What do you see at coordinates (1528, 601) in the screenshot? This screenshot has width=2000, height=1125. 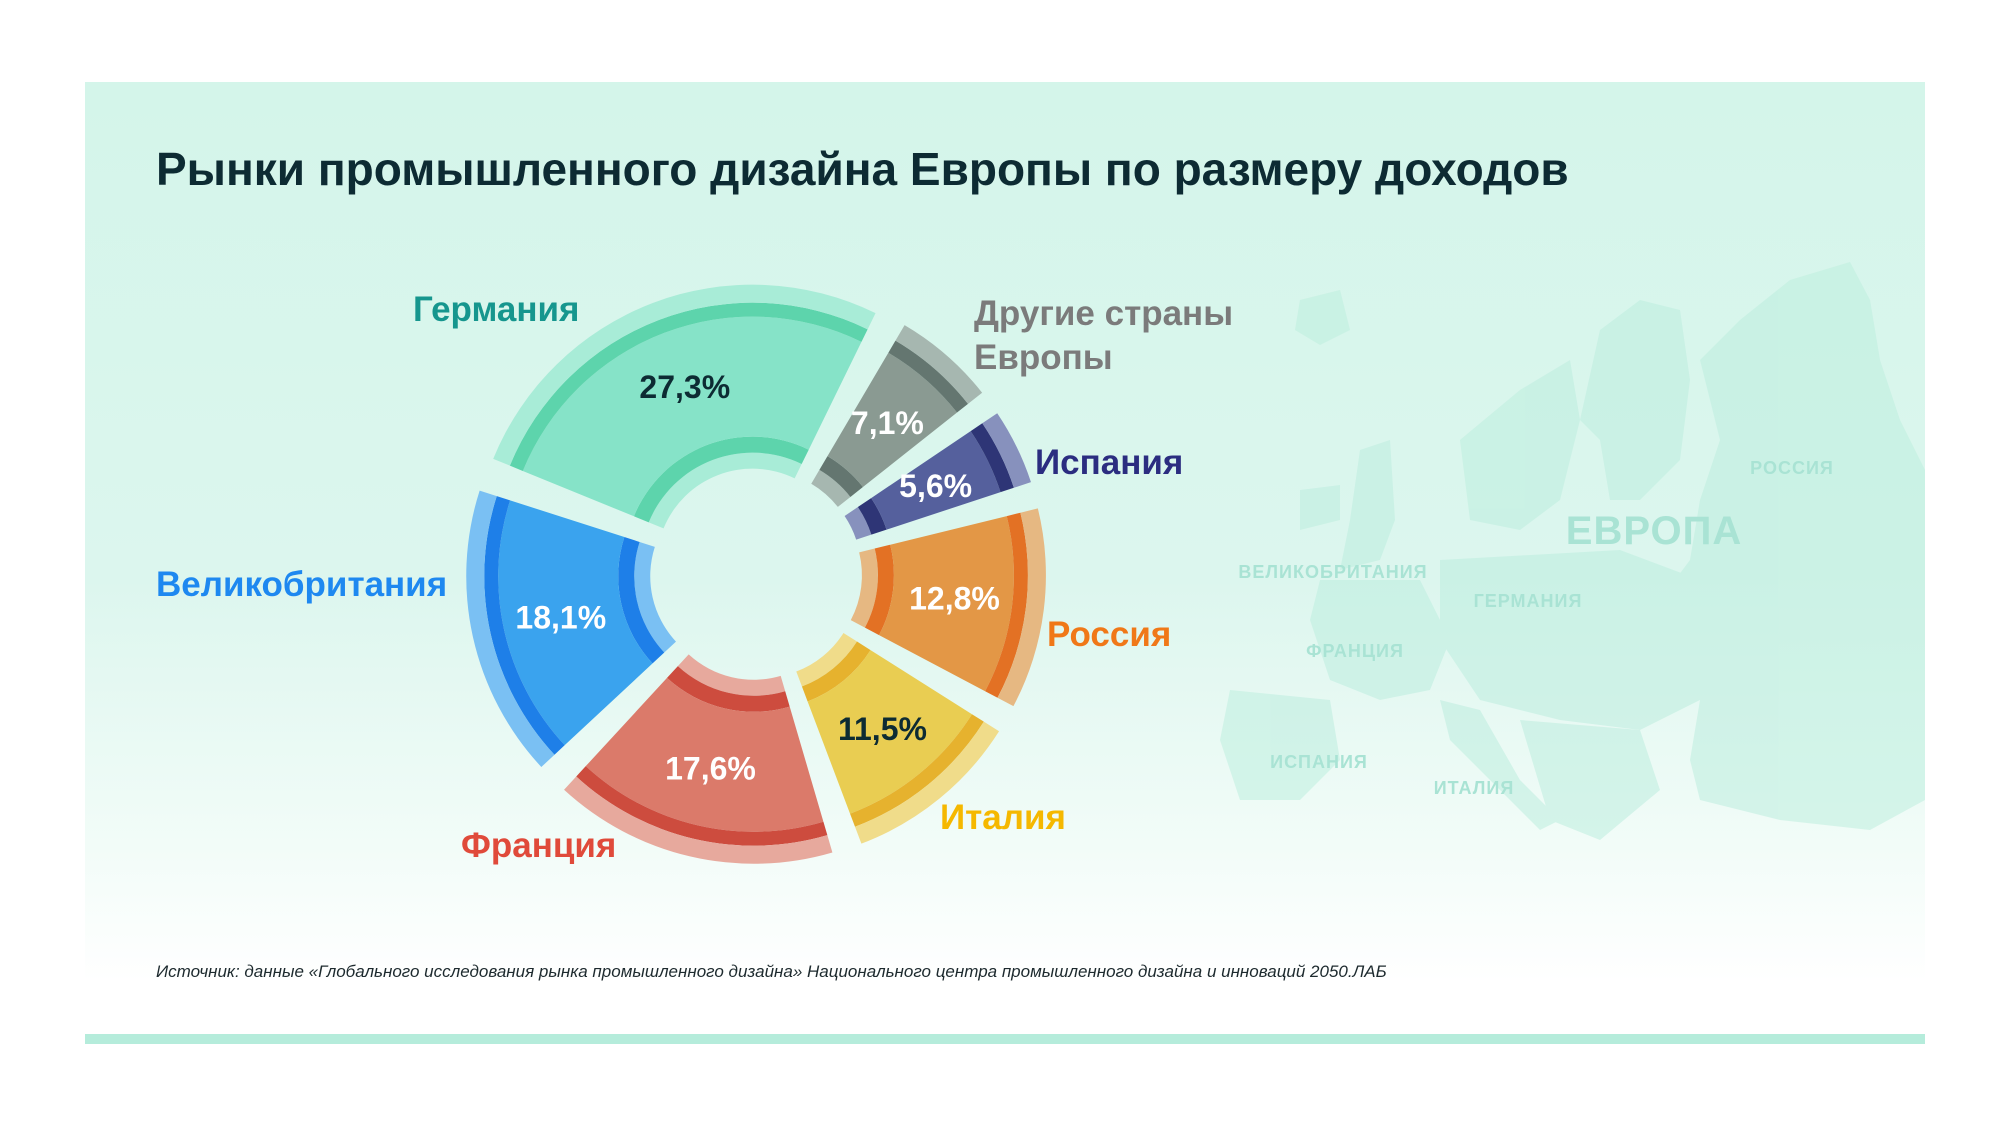 I see `map-label-germany: ГЕРМАНИЯ` at bounding box center [1528, 601].